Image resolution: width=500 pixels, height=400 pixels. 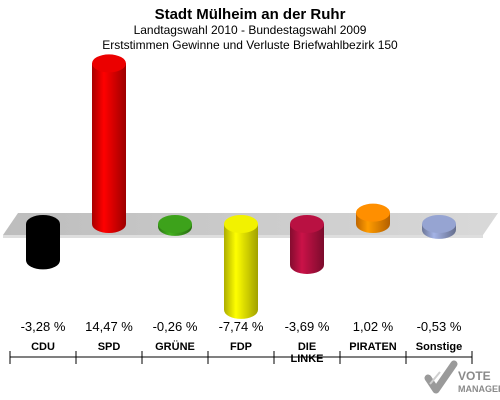 What do you see at coordinates (479, 389) in the screenshot?
I see `logo-line-2: MANAGER` at bounding box center [479, 389].